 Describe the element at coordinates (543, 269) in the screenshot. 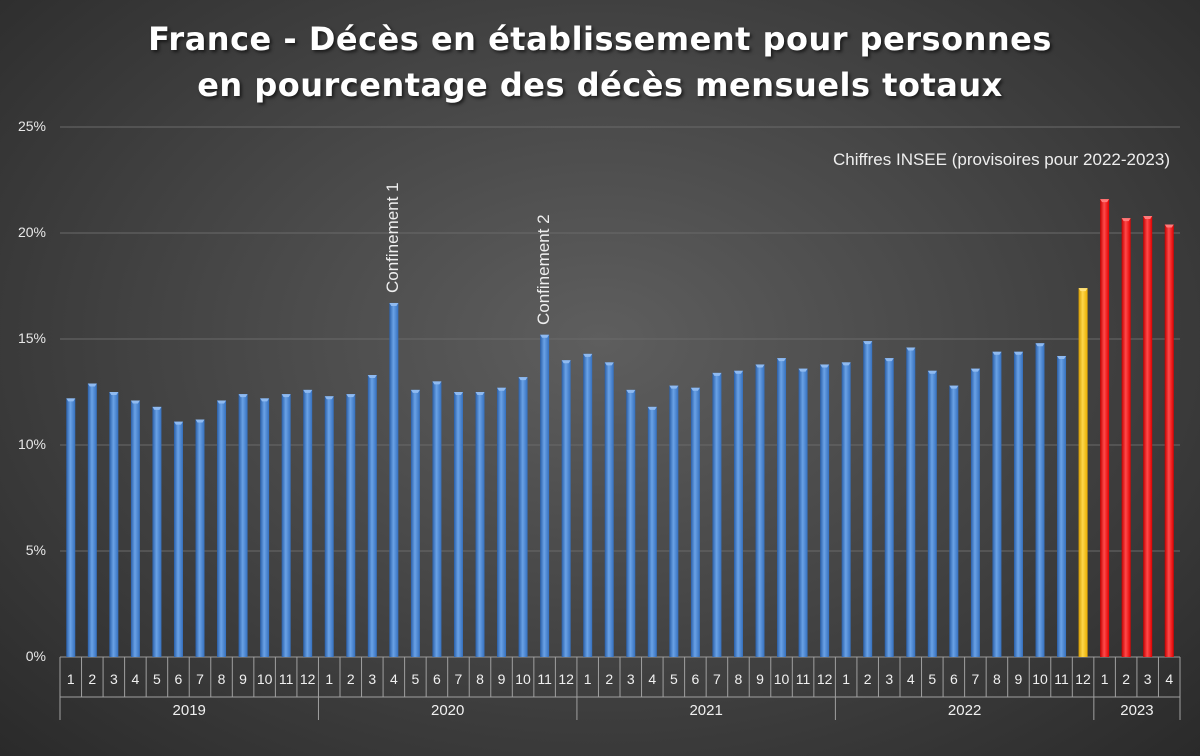

I see `annotation-label: Confinement 2` at that location.